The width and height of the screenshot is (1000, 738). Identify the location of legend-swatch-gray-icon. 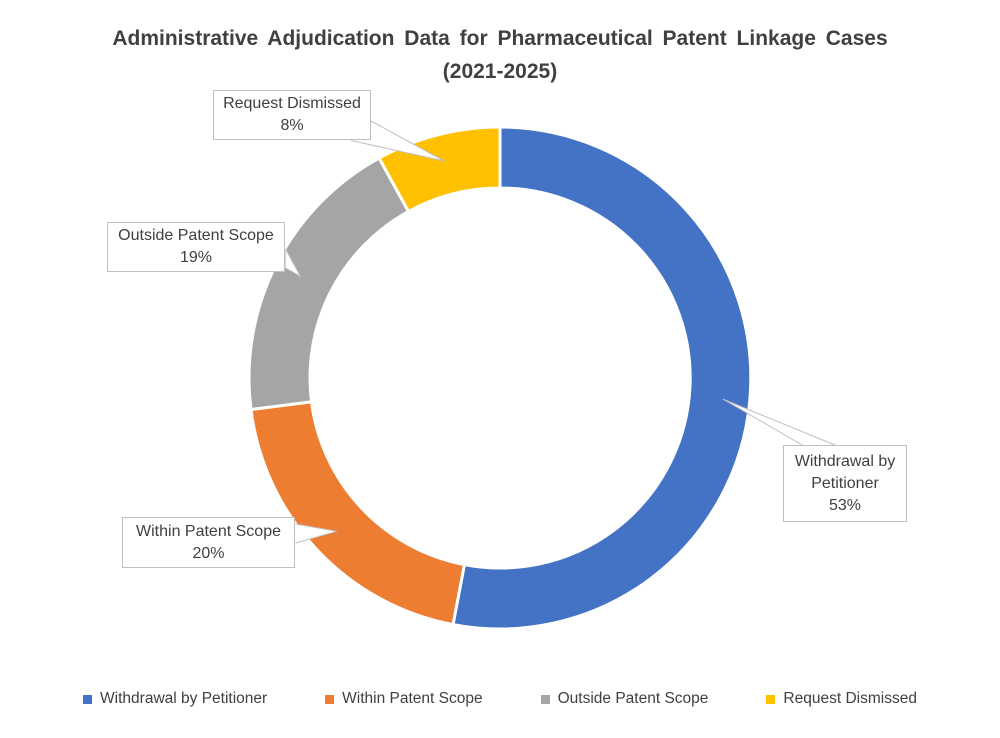
(545, 699).